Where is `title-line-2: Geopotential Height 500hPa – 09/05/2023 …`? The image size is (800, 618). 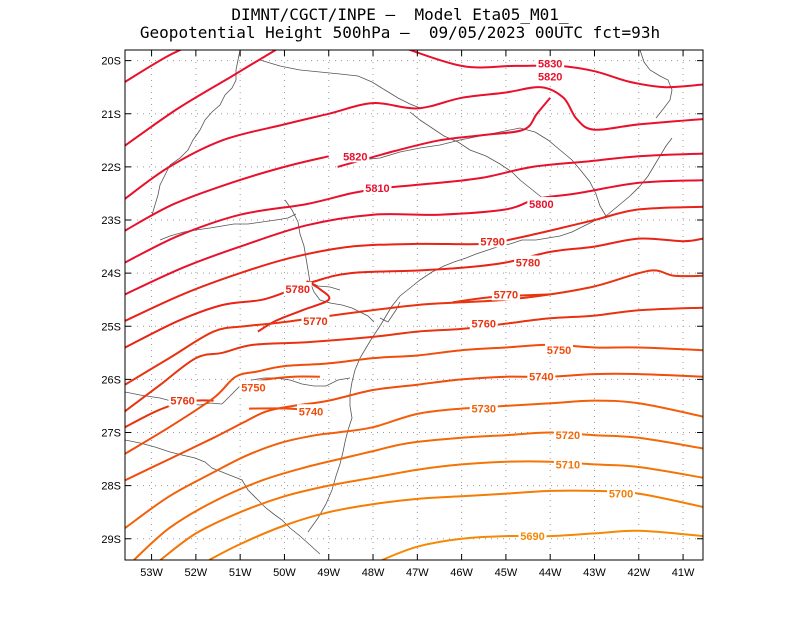 title-line-2: Geopotential Height 500hPa – 09/05/2023 … is located at coordinates (400, 32).